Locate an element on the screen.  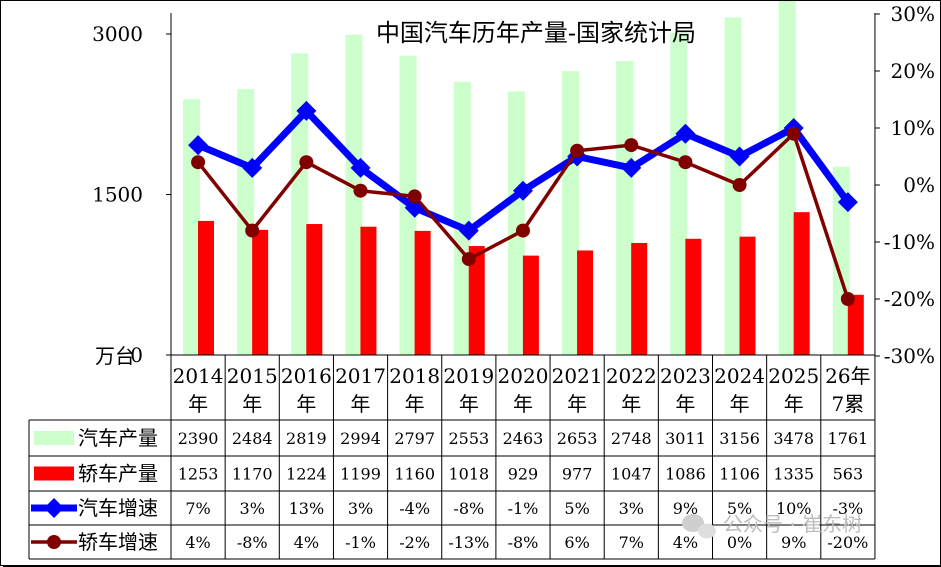
table-cell-2-12: -3% is located at coordinates (847, 508).